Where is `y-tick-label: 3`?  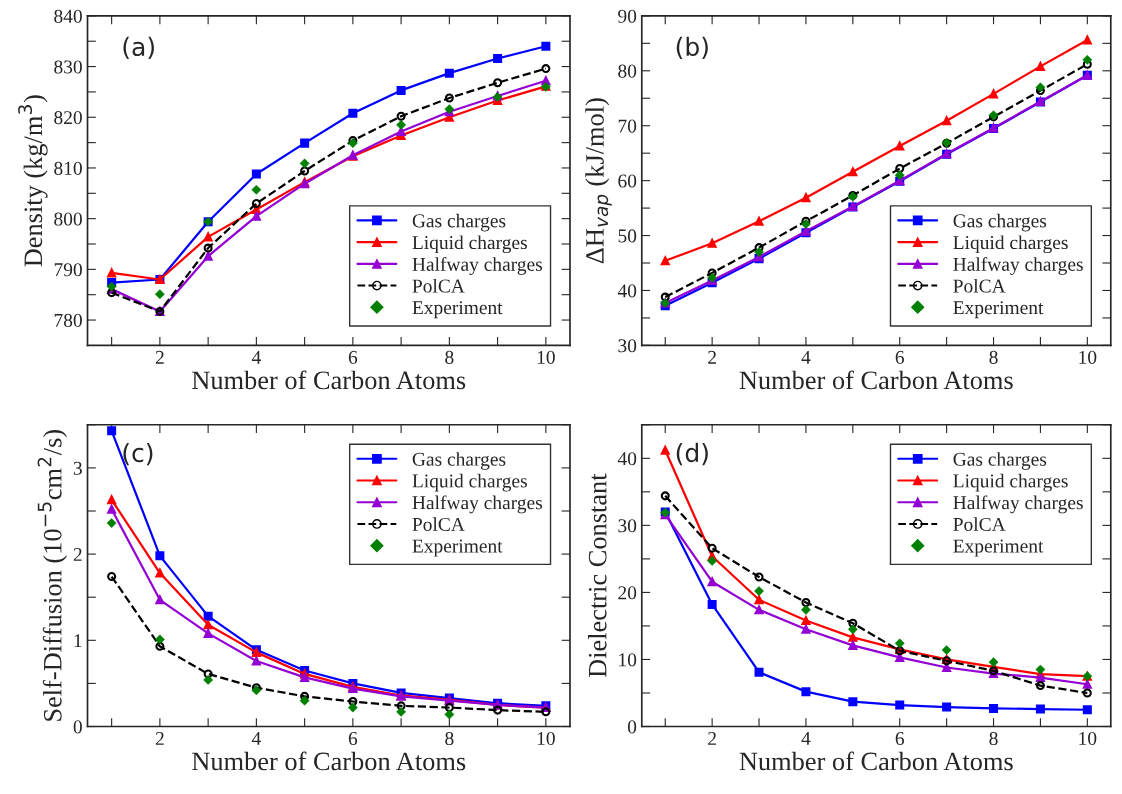 y-tick-label: 3 is located at coordinates (77, 468).